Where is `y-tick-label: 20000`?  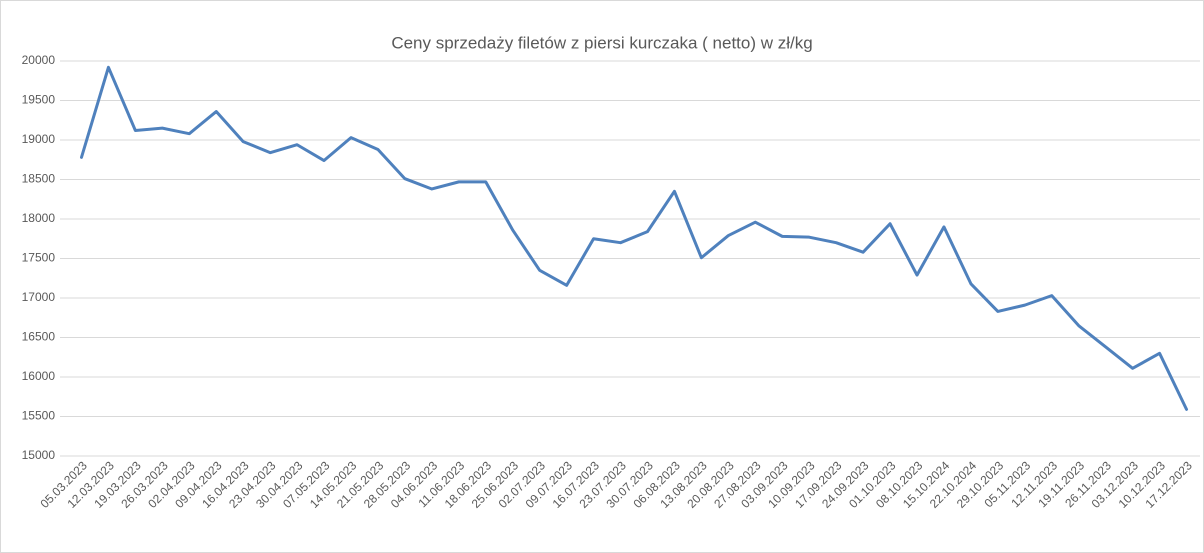 y-tick-label: 20000 is located at coordinates (39, 60).